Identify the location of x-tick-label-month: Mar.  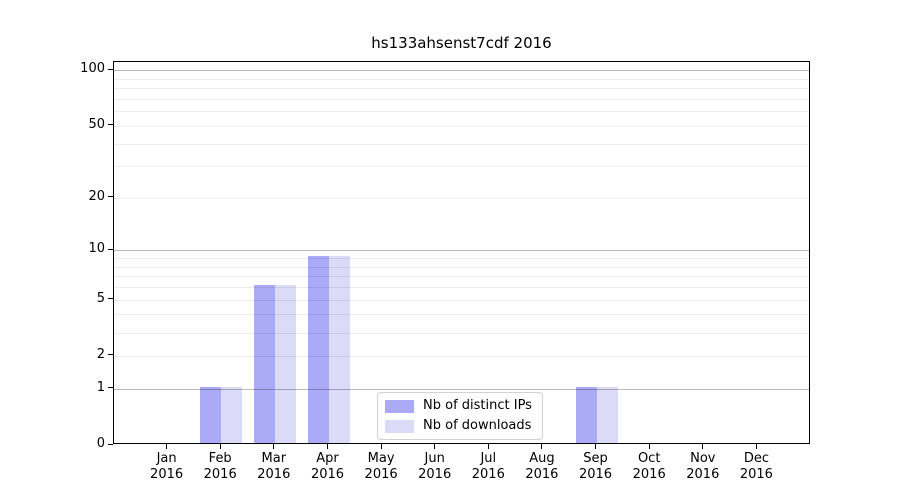
(274, 458).